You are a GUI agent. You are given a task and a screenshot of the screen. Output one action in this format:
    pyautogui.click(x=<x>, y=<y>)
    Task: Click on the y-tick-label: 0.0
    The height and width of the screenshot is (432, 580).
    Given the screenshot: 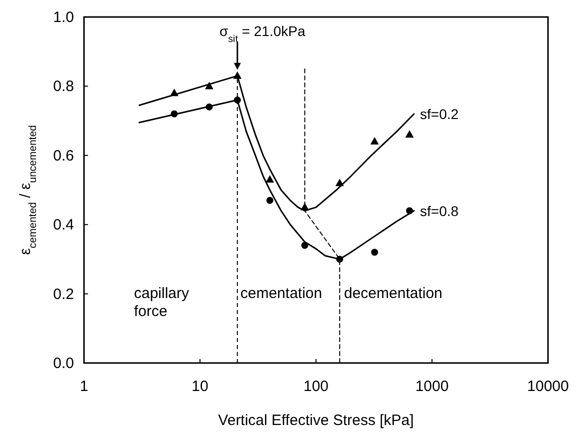 What is the action you would take?
    pyautogui.click(x=63, y=363)
    